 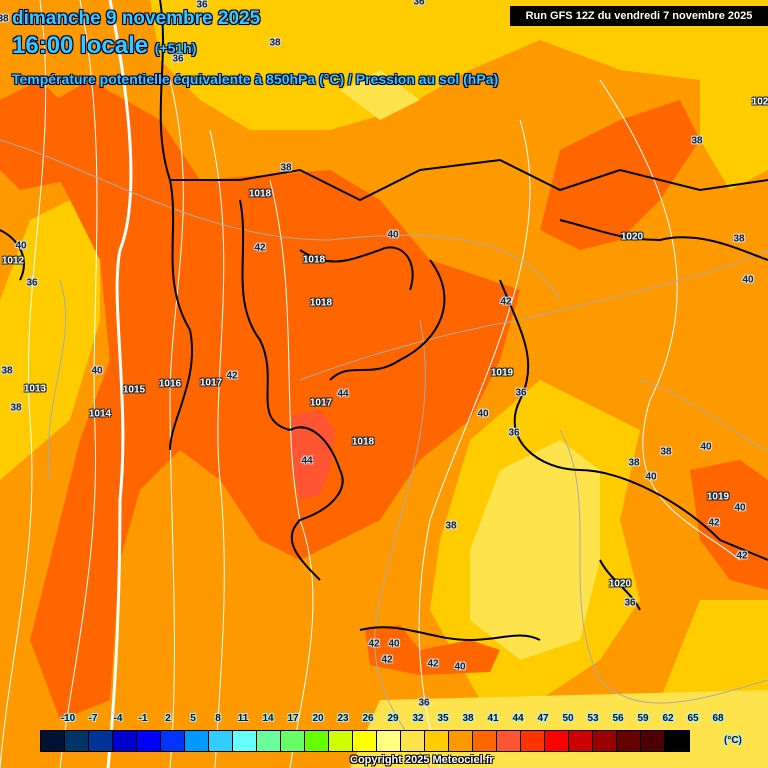 I want to click on pressure-label: 1013, so click(x=35, y=389).